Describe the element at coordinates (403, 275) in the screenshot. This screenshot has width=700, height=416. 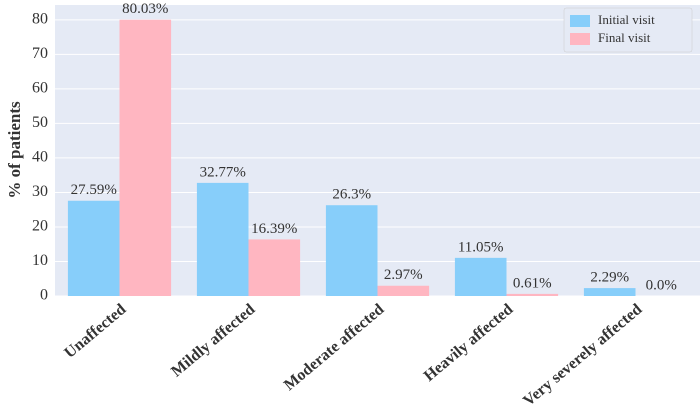
I see `value-label: 2.97%` at that location.